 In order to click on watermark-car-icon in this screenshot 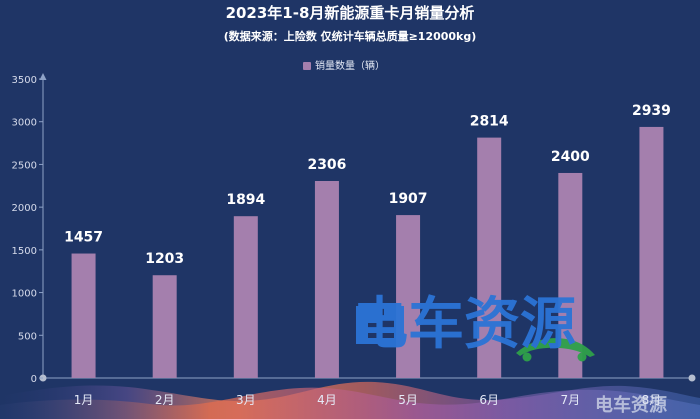, I will do `click(555, 347)`.